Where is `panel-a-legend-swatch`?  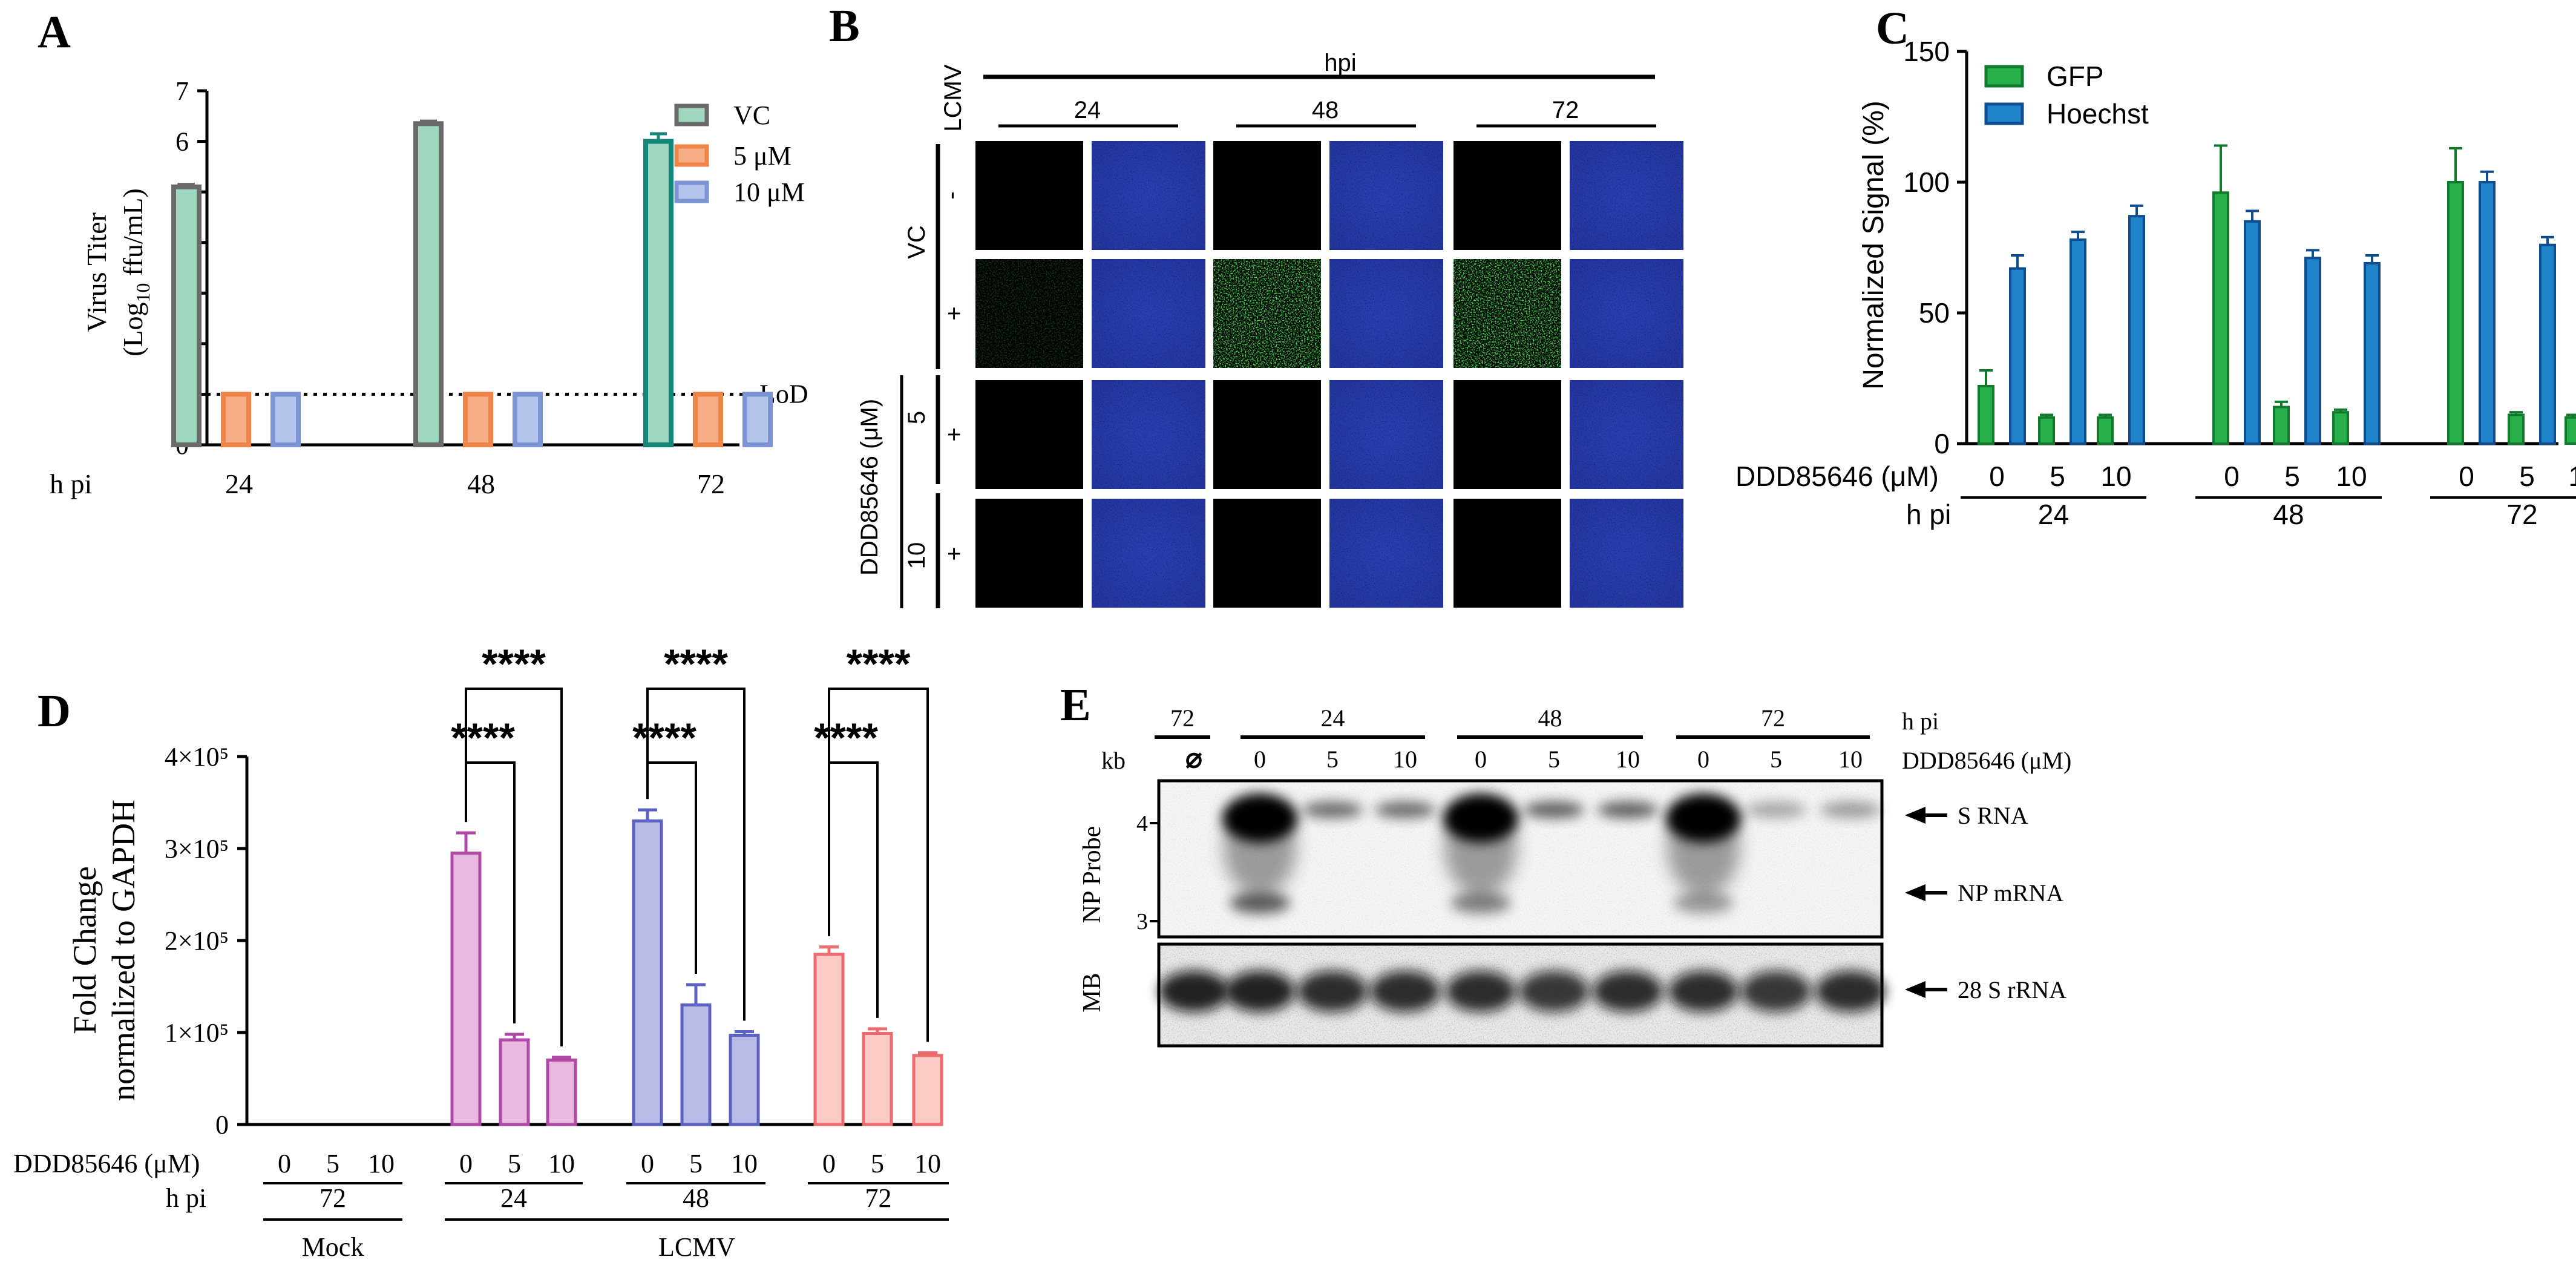
panel-a-legend-swatch is located at coordinates (691, 114).